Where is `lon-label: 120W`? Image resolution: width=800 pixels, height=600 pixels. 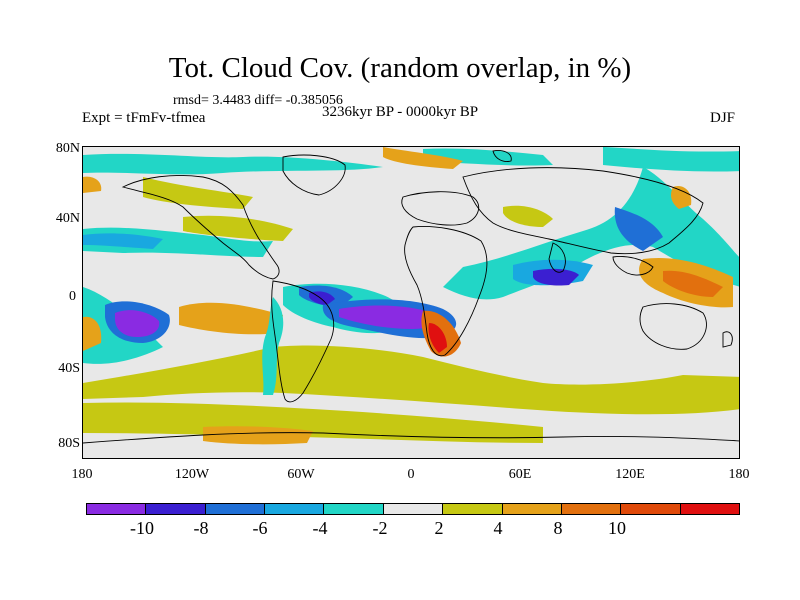 lon-label: 120W is located at coordinates (192, 474).